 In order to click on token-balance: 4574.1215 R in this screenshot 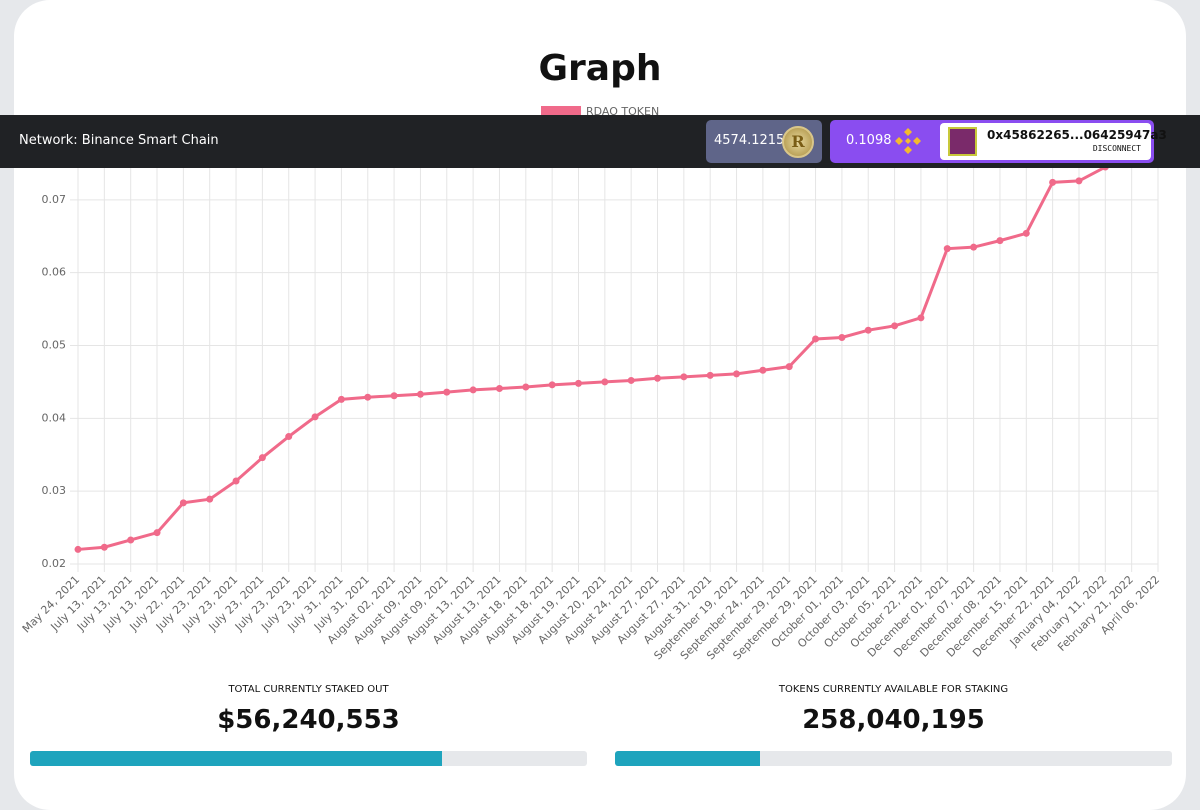, I will do `click(764, 141)`.